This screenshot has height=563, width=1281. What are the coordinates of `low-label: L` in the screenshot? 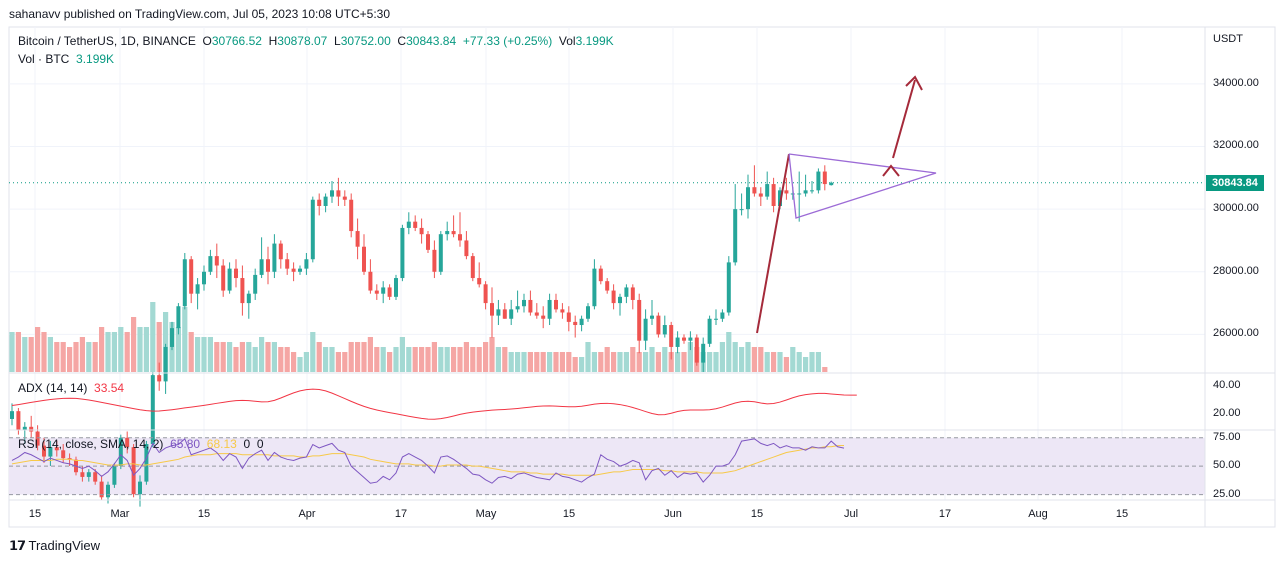 It's located at (337, 41).